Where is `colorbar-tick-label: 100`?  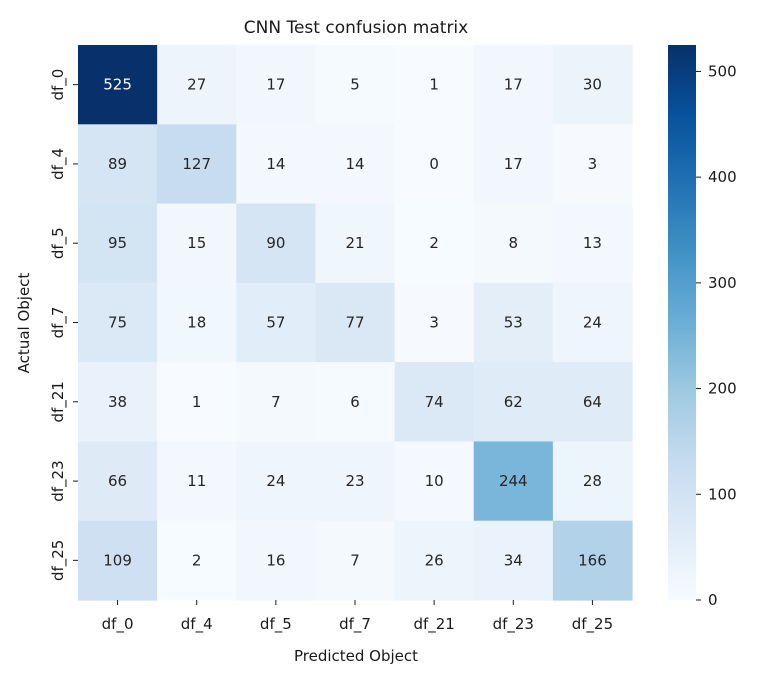
colorbar-tick-label: 100 is located at coordinates (722, 494).